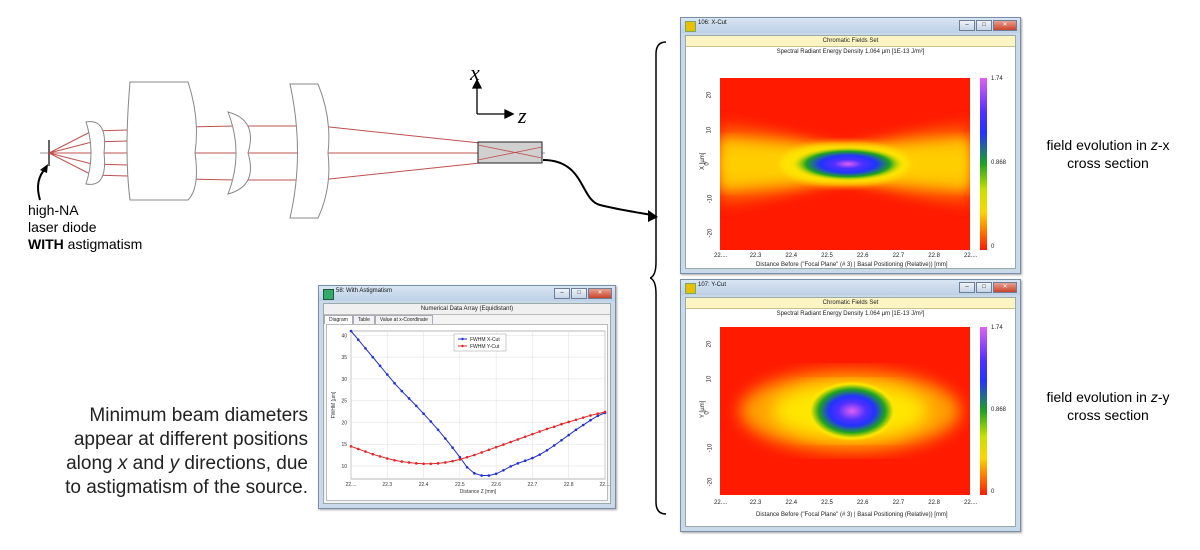 This screenshot has height=550, width=1200. I want to click on window-titlebar: 58: With Astigmatism – □ ✕, so click(467, 293).